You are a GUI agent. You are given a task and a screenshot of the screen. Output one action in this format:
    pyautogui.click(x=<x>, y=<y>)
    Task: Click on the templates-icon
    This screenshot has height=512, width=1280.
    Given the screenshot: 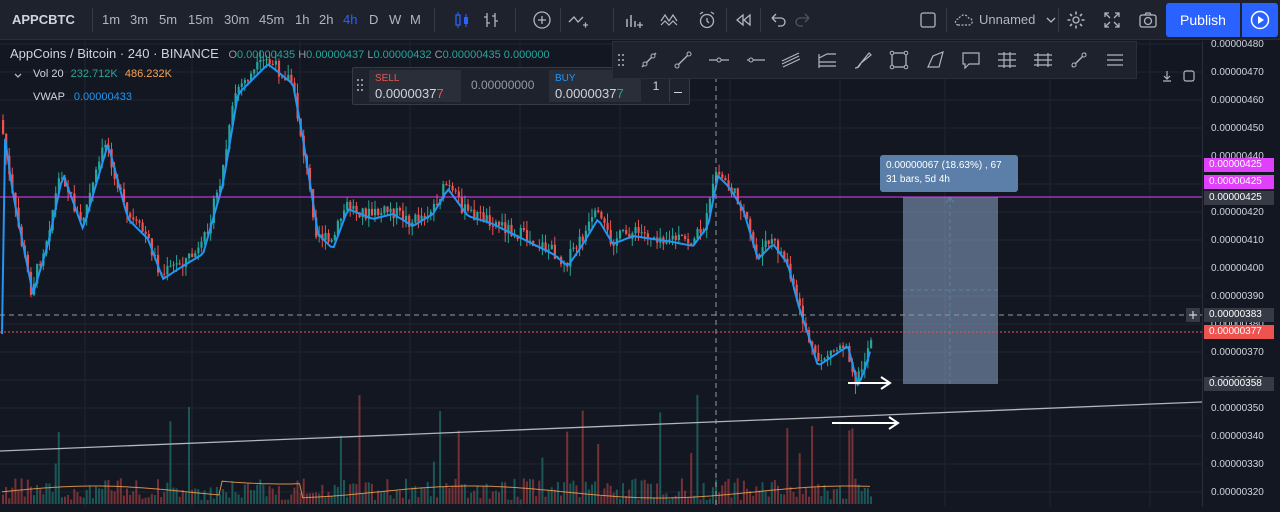 What is the action you would take?
    pyautogui.click(x=670, y=20)
    